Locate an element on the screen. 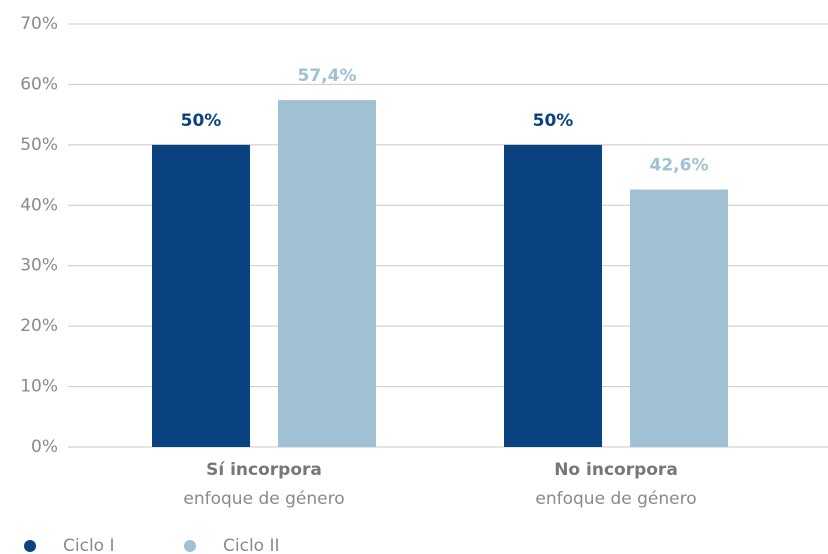  y-tick-label: 20% is located at coordinates (39, 326).